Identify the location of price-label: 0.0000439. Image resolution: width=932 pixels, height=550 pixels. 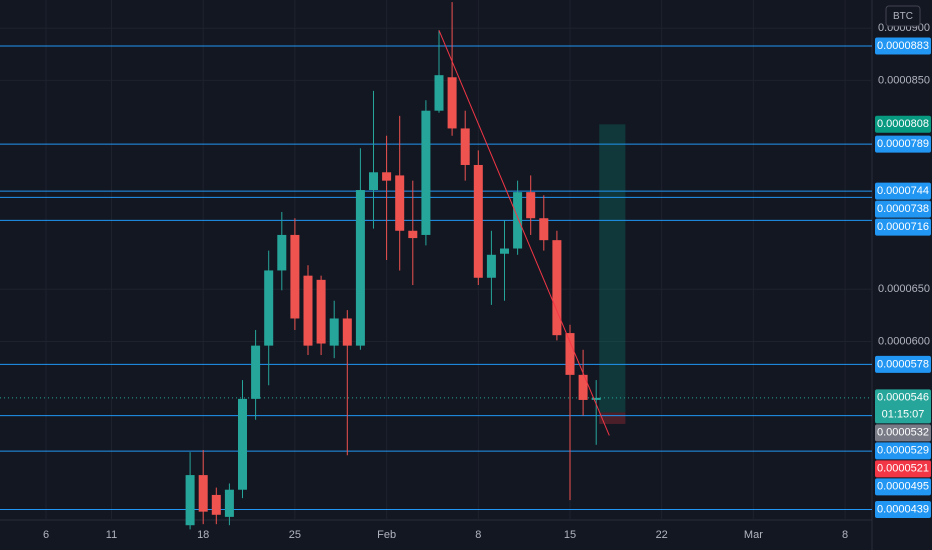
(903, 509).